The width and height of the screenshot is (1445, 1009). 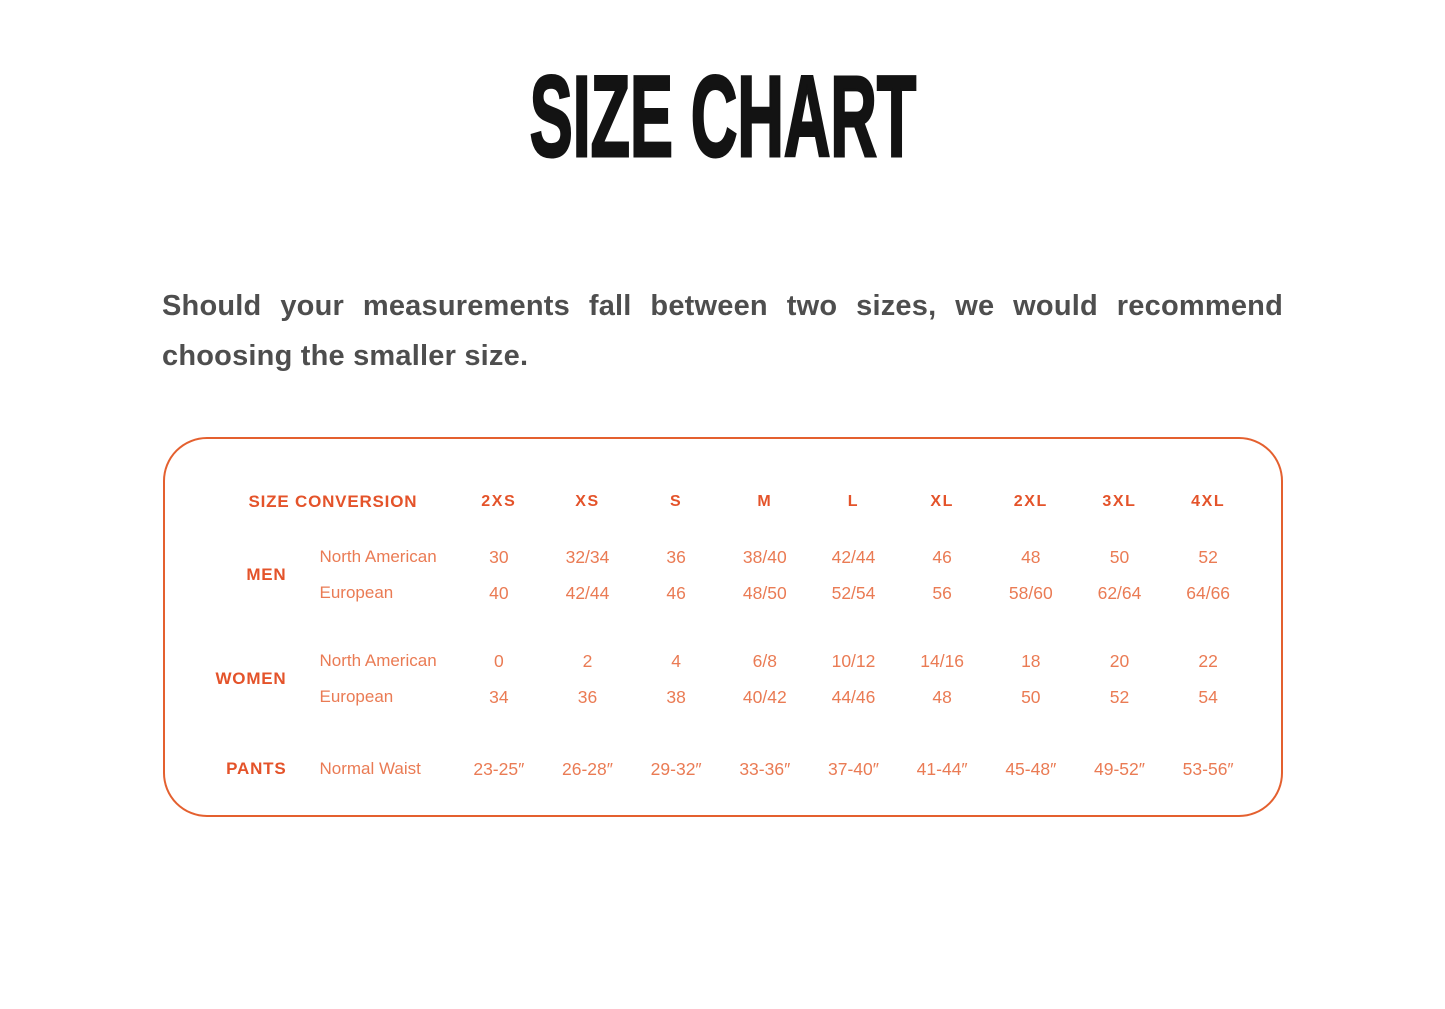 What do you see at coordinates (676, 768) in the screenshot?
I see `size-value: 29-32″` at bounding box center [676, 768].